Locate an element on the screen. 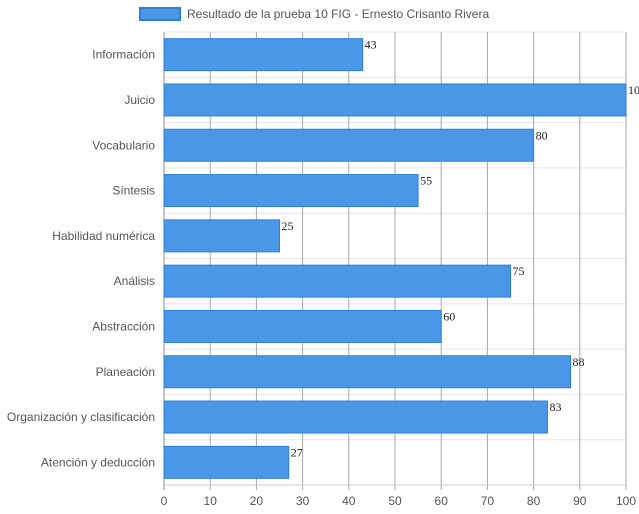 This screenshot has height=514, width=639. data-label: 88 is located at coordinates (579, 362).